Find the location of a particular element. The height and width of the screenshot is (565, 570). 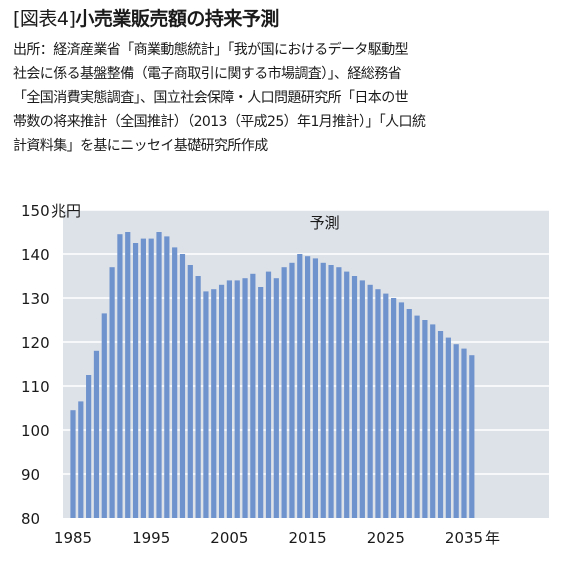

bar-2013 is located at coordinates (292, 390).